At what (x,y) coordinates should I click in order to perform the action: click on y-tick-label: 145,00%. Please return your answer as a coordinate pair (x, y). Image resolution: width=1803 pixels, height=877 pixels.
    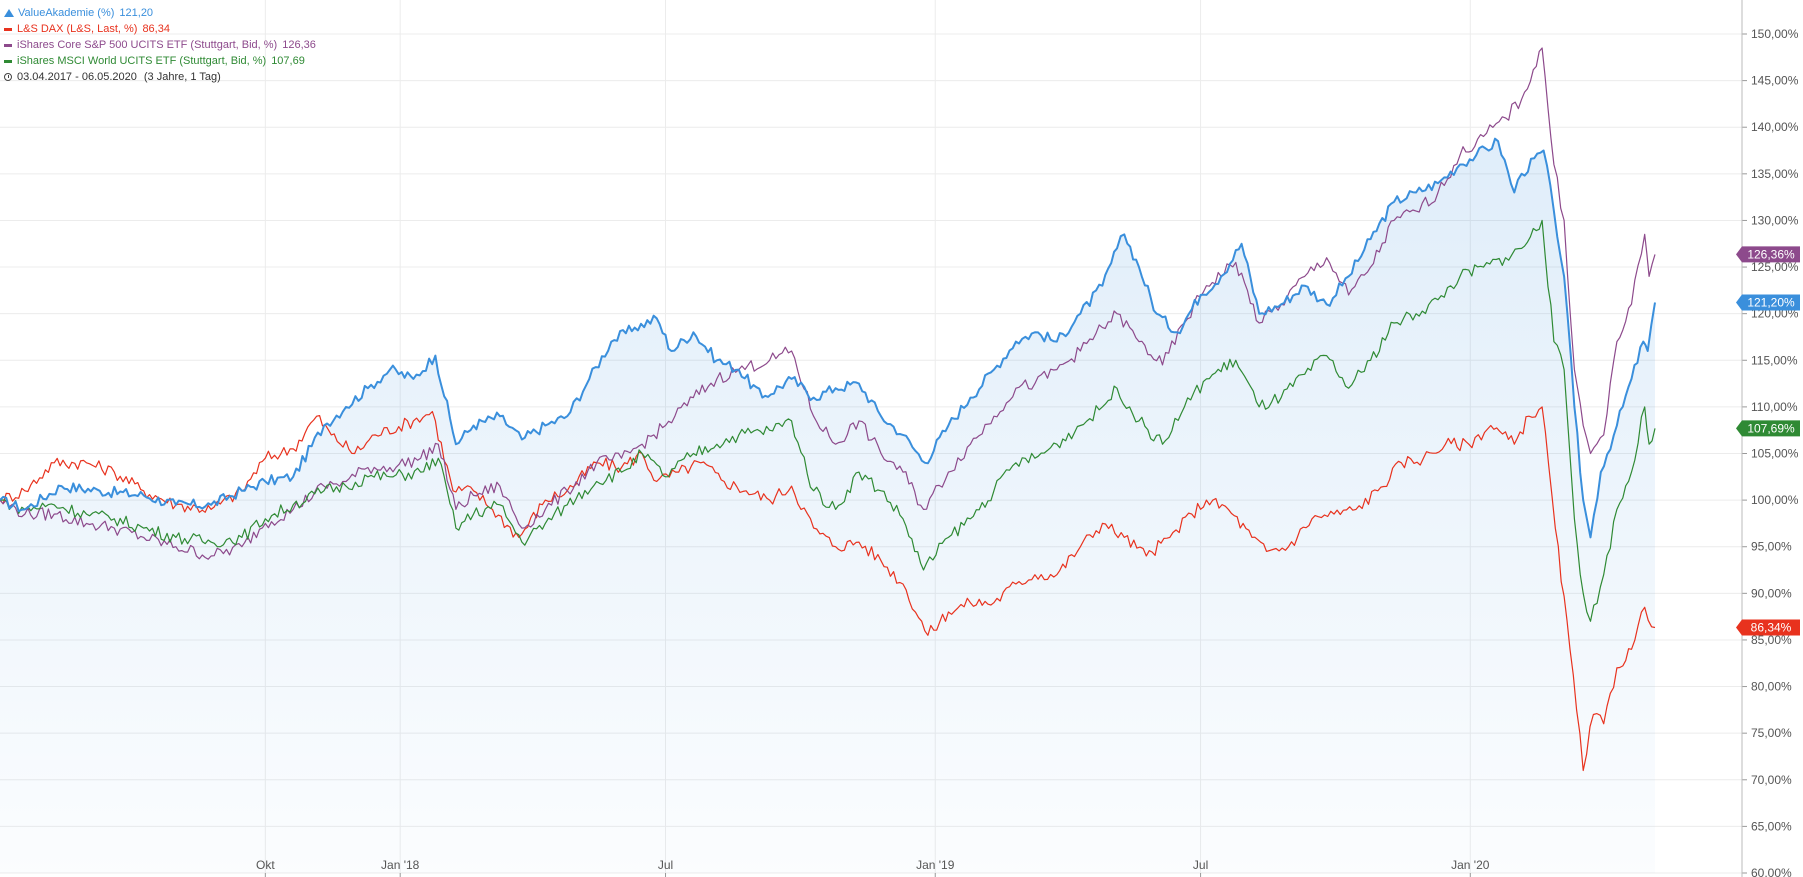
    Looking at the image, I should click on (1775, 81).